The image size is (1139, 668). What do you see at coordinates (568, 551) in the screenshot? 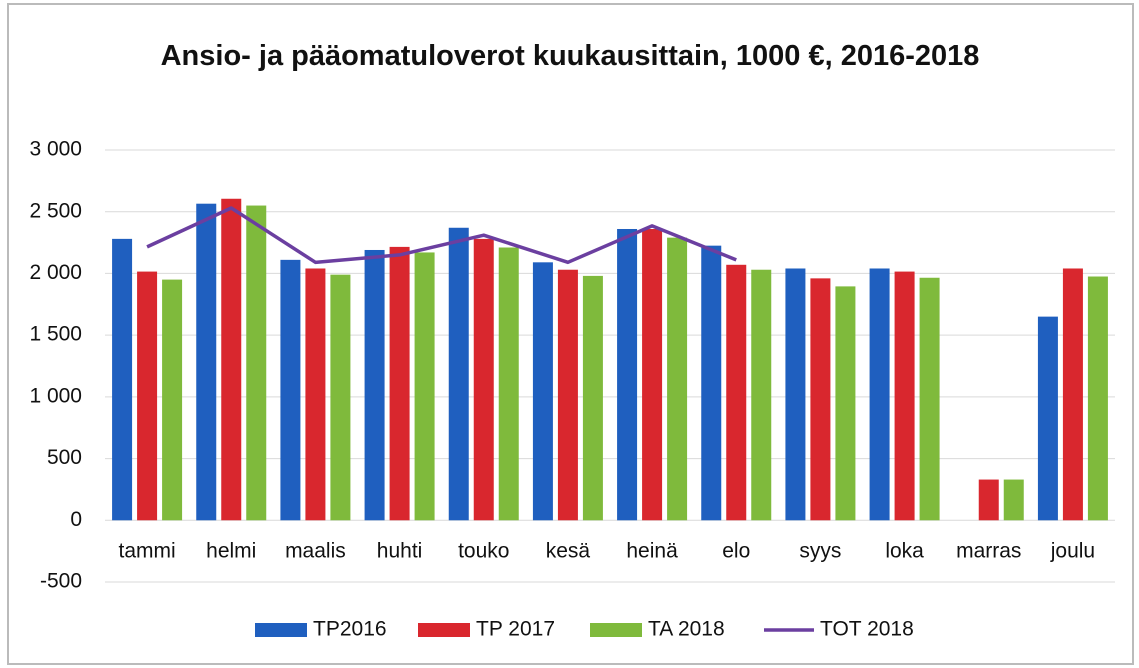
I see `x-tick-label: kesä` at bounding box center [568, 551].